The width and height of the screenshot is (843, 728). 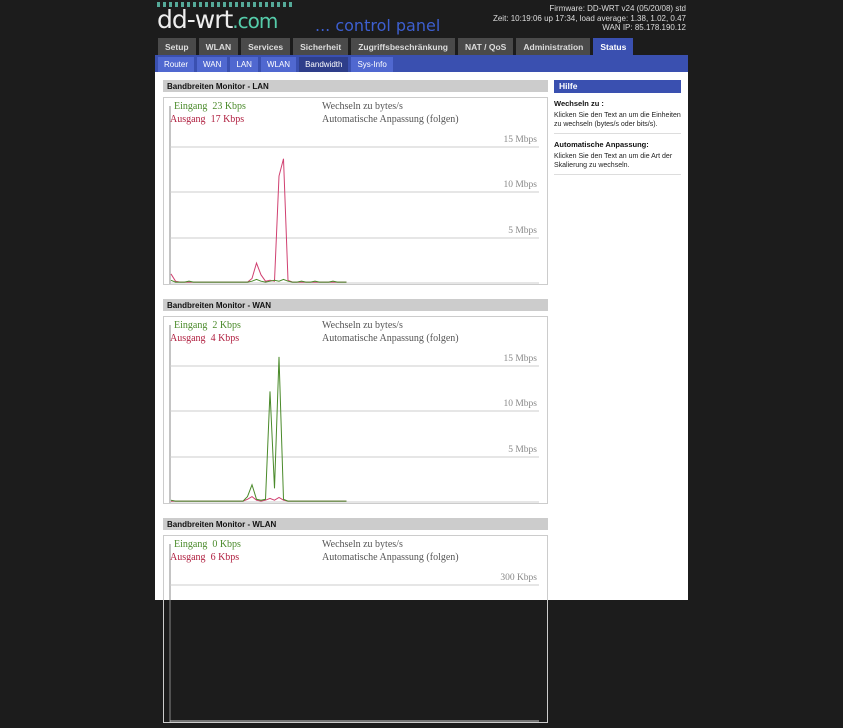 What do you see at coordinates (212, 64) in the screenshot?
I see `subtab-wan: WAN` at bounding box center [212, 64].